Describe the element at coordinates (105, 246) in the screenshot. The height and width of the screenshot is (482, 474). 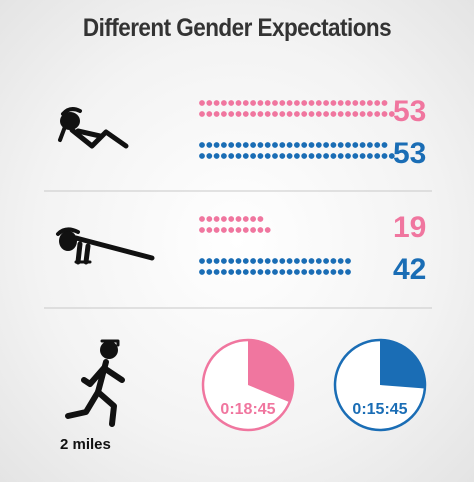
I see `push-up-figure-icon` at that location.